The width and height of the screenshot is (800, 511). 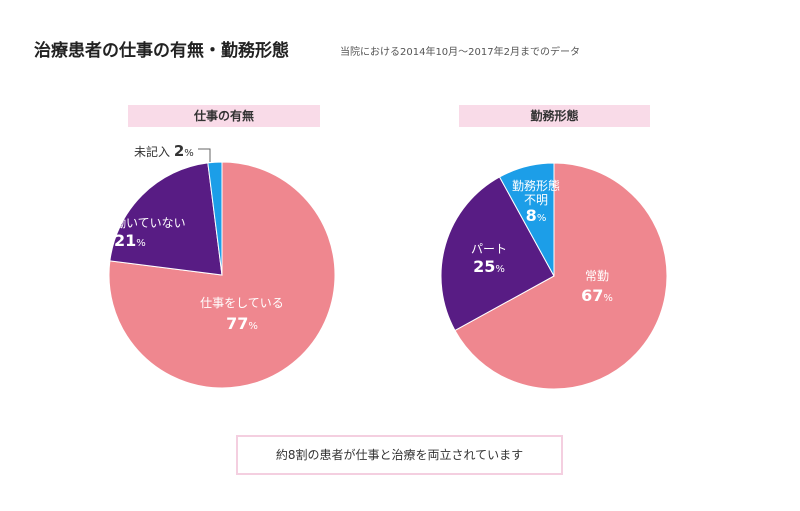 What do you see at coordinates (554, 116) in the screenshot?
I see `chart-title-employment-type: 勤務形態` at bounding box center [554, 116].